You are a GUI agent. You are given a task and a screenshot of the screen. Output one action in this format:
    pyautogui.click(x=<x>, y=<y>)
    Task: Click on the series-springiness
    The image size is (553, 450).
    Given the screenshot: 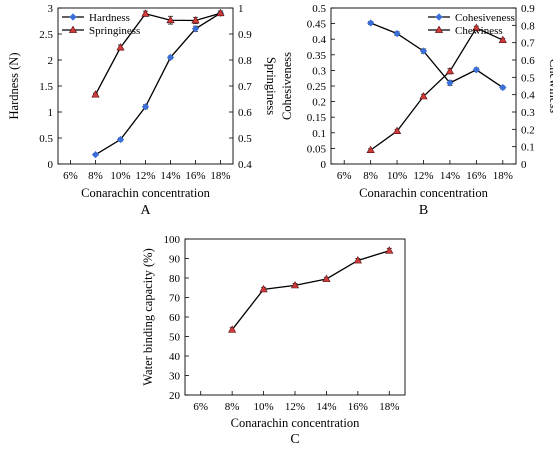 What is the action you would take?
    pyautogui.click(x=158, y=53)
    